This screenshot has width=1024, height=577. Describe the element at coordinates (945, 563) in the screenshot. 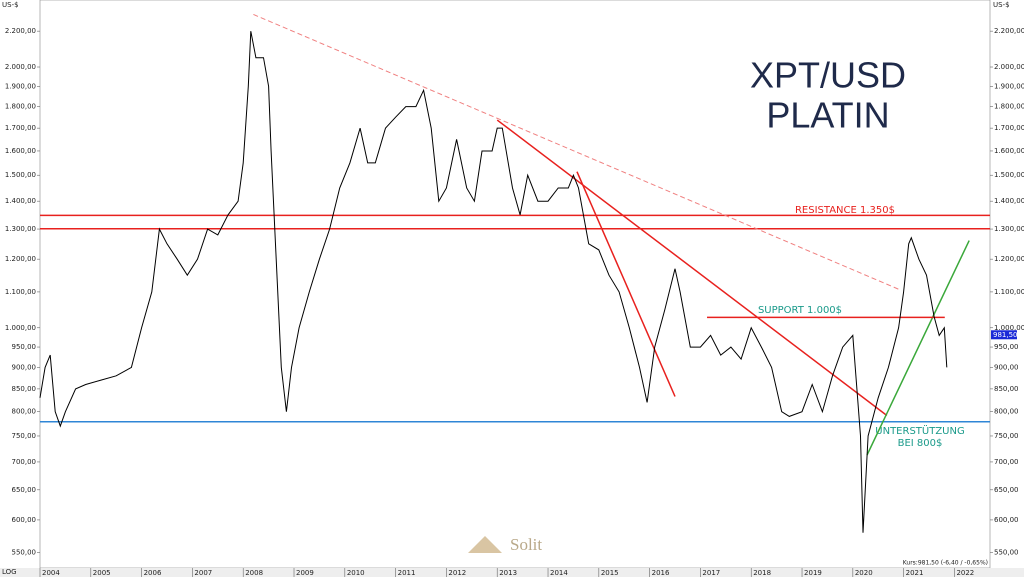

I see `quote: Kurs:981,50 (-6,40 / -0,65%)` at that location.